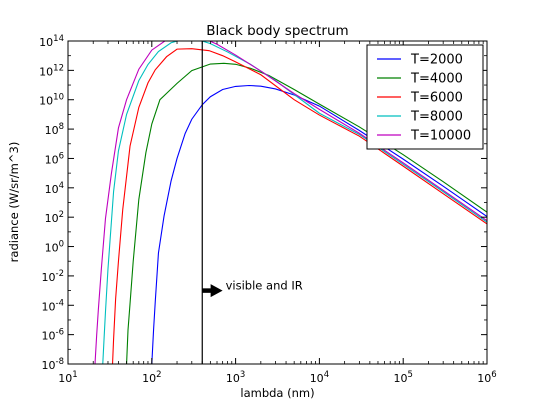 This screenshot has height=409, width=540. I want to click on y-tick-label: 10¹⁴, so click(51, 41).